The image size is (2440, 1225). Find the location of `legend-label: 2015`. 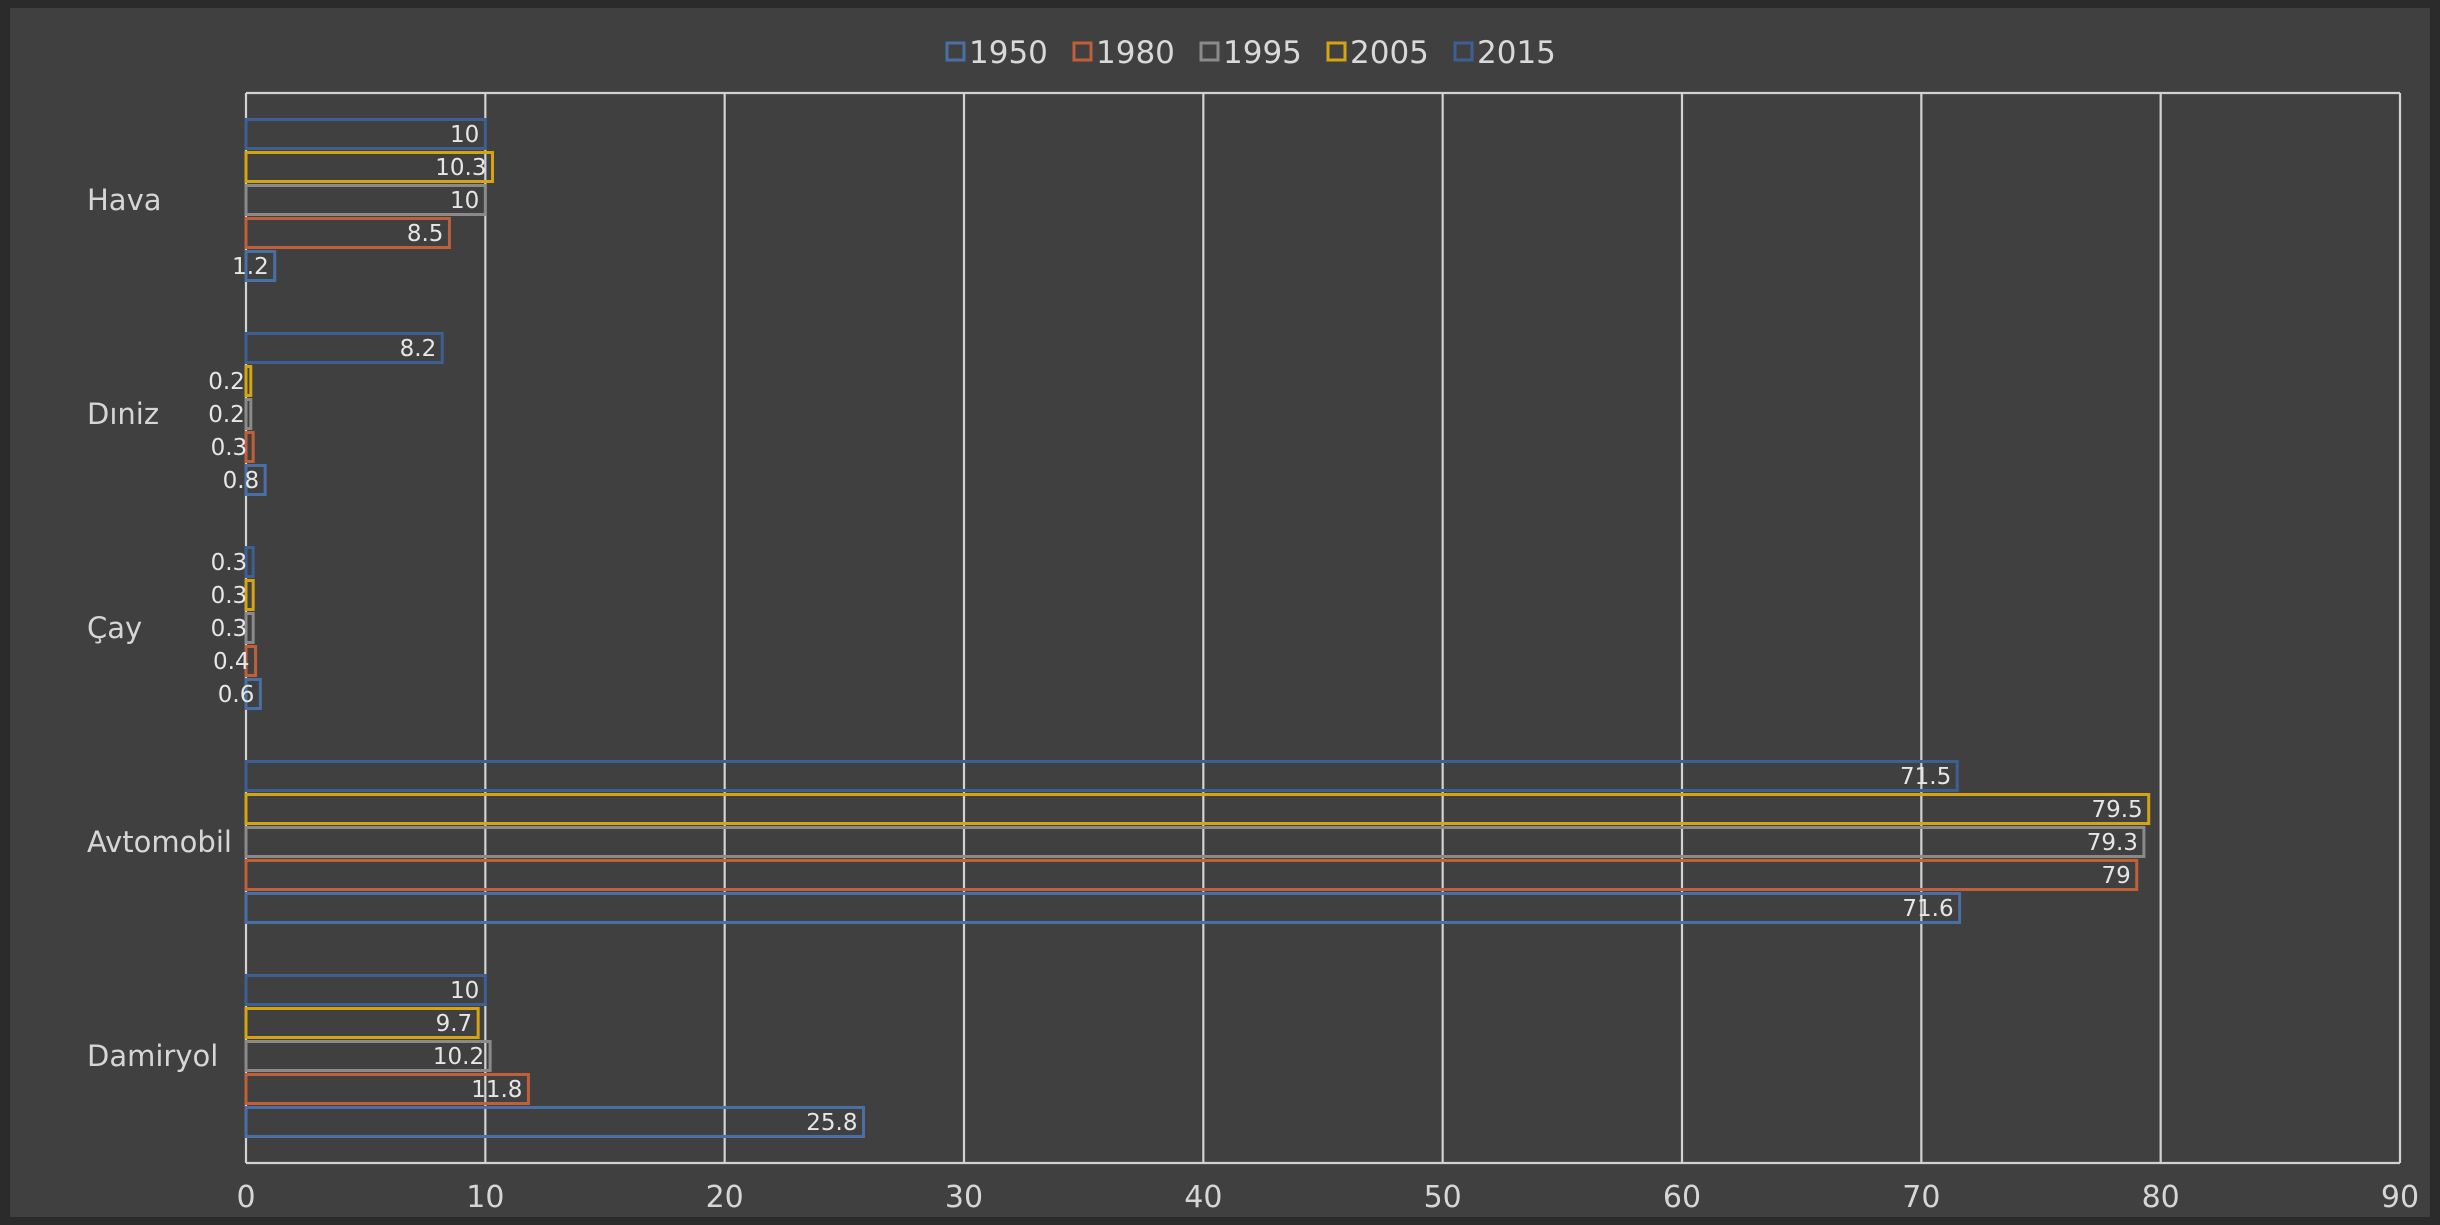

legend-label: 2015 is located at coordinates (1516, 53).